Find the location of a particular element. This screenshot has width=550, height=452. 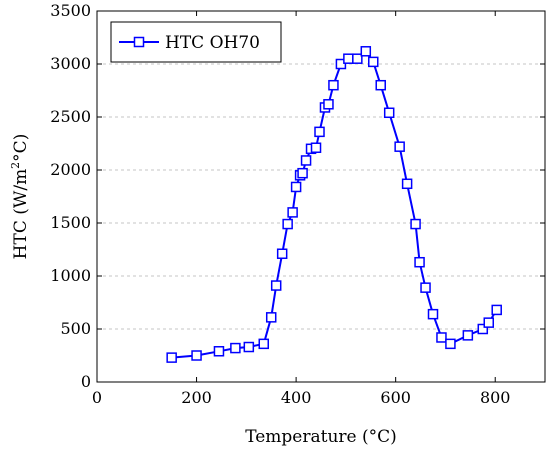

y-tick-label: 2000 is located at coordinates (70, 169).